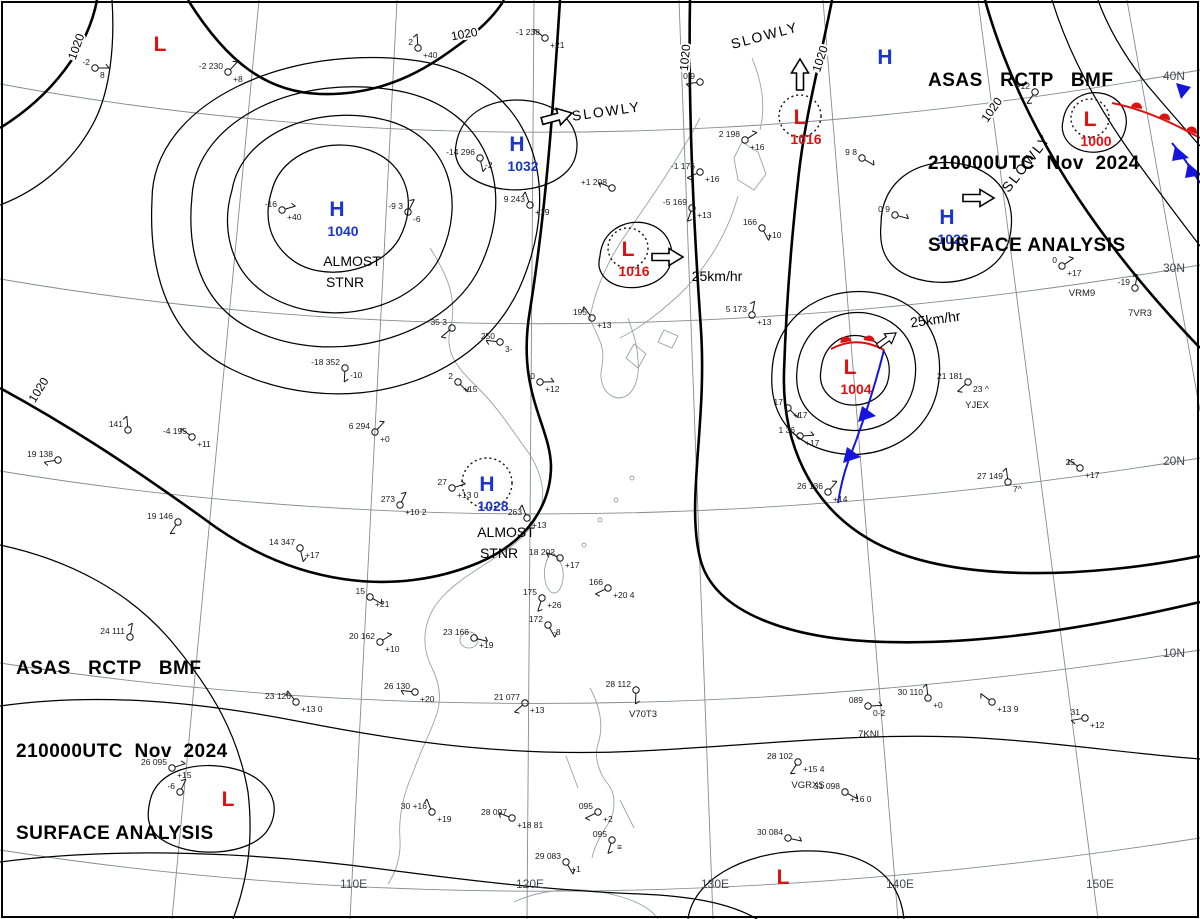 This screenshot has height=919, width=1200. Describe the element at coordinates (911, 692) in the screenshot. I see `svg-text: 30 110` at that location.